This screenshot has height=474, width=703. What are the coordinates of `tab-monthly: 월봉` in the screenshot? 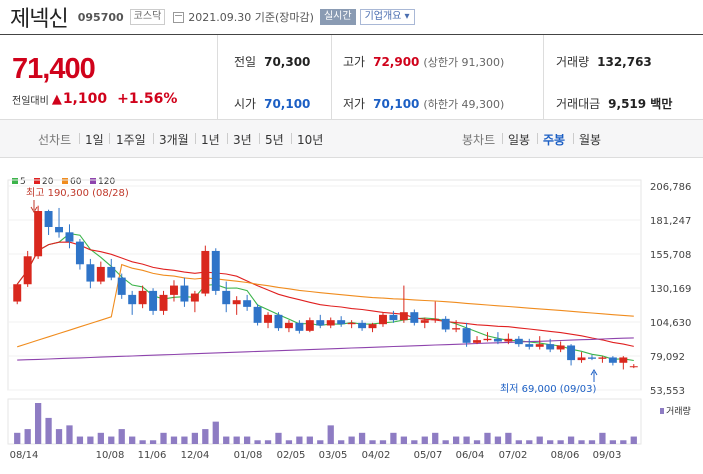 It's located at (590, 140).